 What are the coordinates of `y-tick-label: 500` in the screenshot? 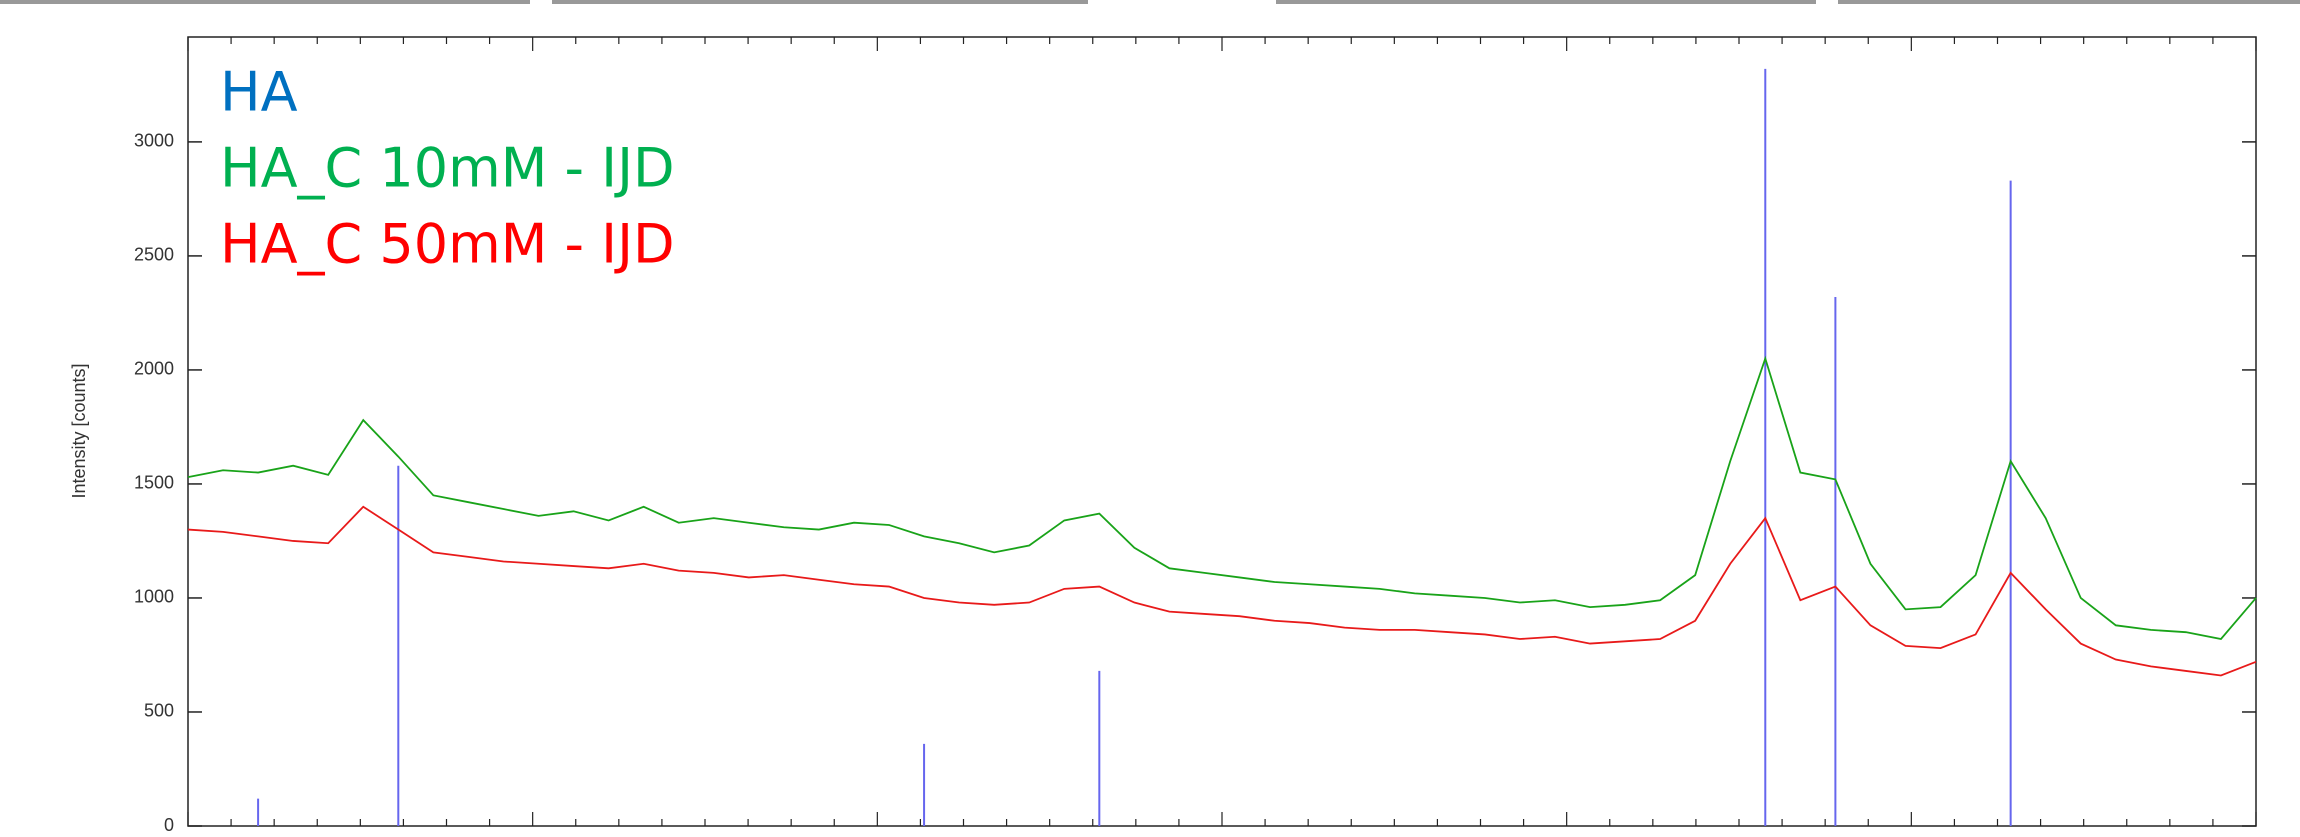 It's located at (159, 711).